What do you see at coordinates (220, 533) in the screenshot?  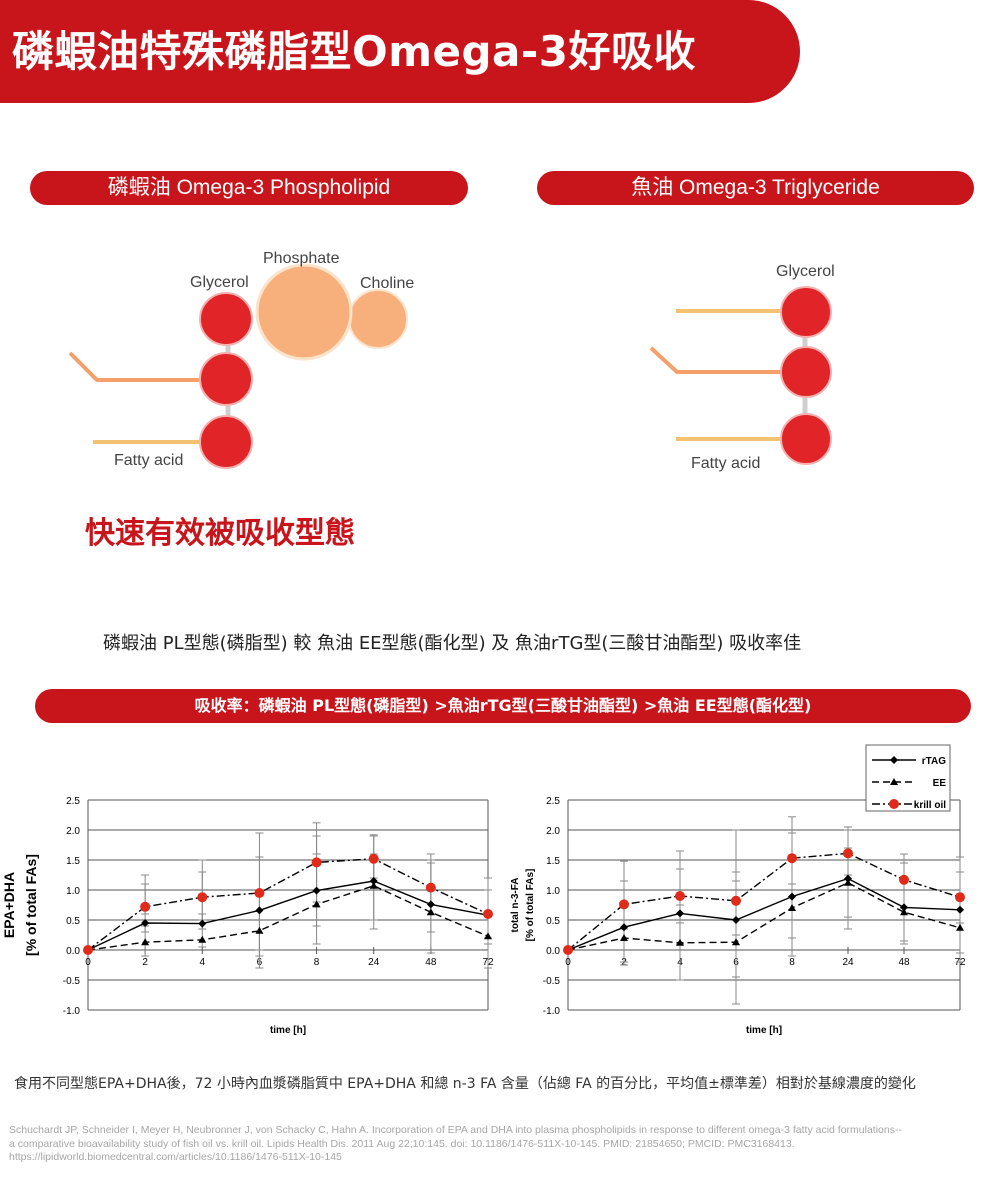 I see `tagline: 快速有效被吸收型態` at bounding box center [220, 533].